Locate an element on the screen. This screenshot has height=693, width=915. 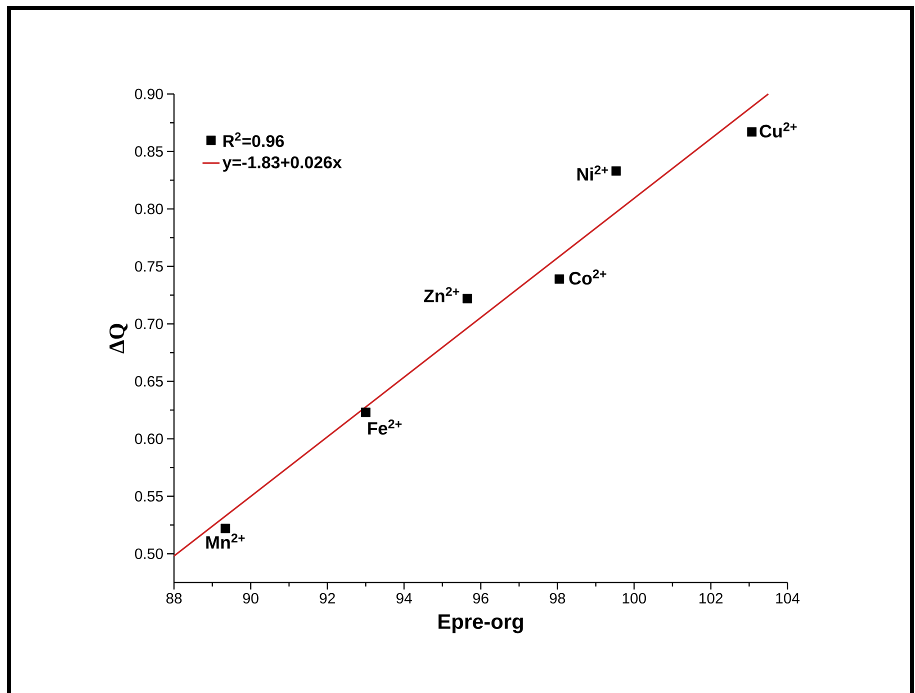
x-tick-label: 92 is located at coordinates (327, 598).